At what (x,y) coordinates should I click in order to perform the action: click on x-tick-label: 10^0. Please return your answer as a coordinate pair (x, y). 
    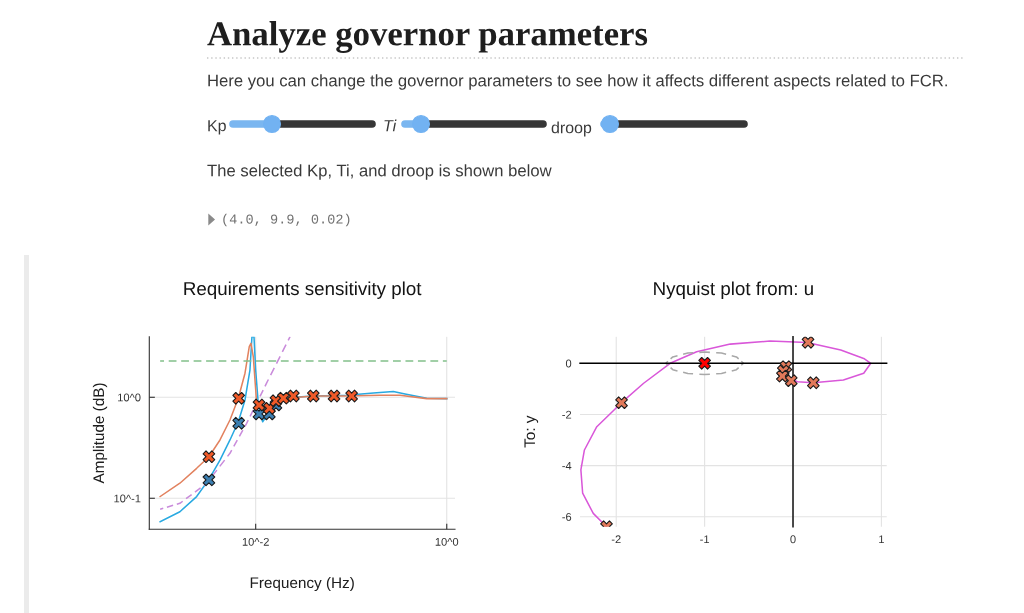
    Looking at the image, I should click on (447, 541).